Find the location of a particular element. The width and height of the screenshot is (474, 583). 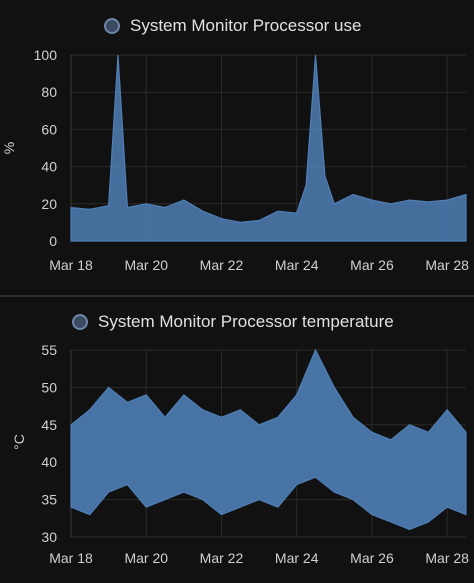

y-tick-label: 80 is located at coordinates (49, 92).